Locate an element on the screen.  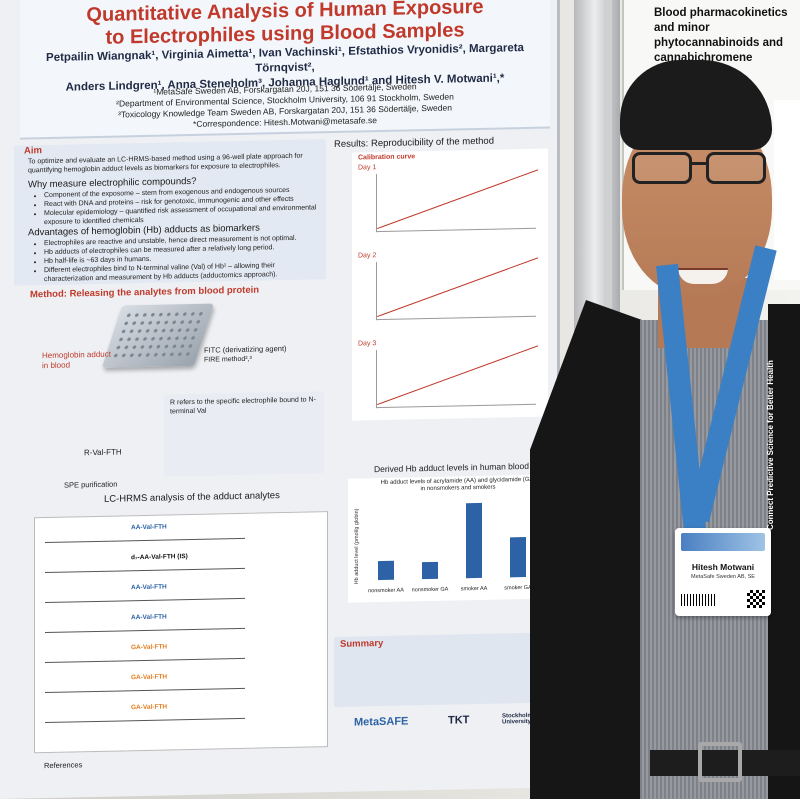
day-label: Day 3 is located at coordinates (367, 344).